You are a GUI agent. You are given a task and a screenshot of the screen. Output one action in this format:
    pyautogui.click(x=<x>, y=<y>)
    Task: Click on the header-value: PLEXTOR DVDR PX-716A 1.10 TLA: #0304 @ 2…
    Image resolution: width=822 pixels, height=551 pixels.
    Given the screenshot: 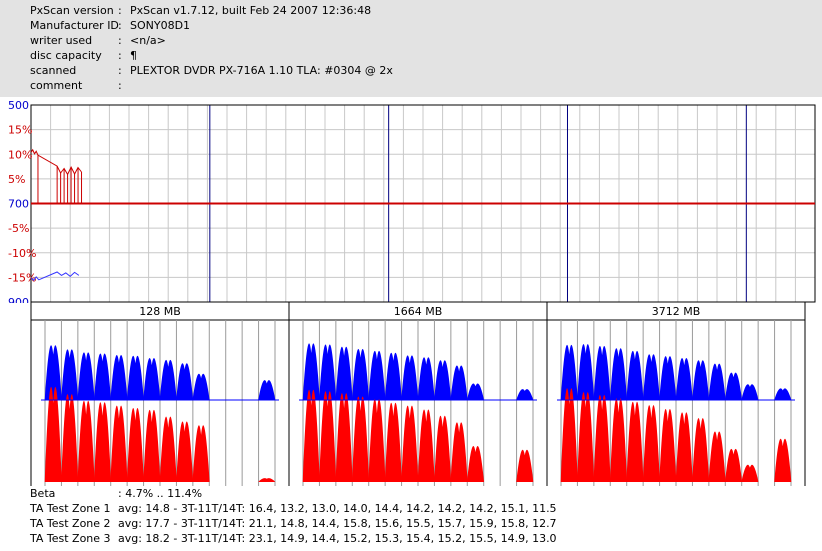 What is the action you would take?
    pyautogui.click(x=261, y=70)
    